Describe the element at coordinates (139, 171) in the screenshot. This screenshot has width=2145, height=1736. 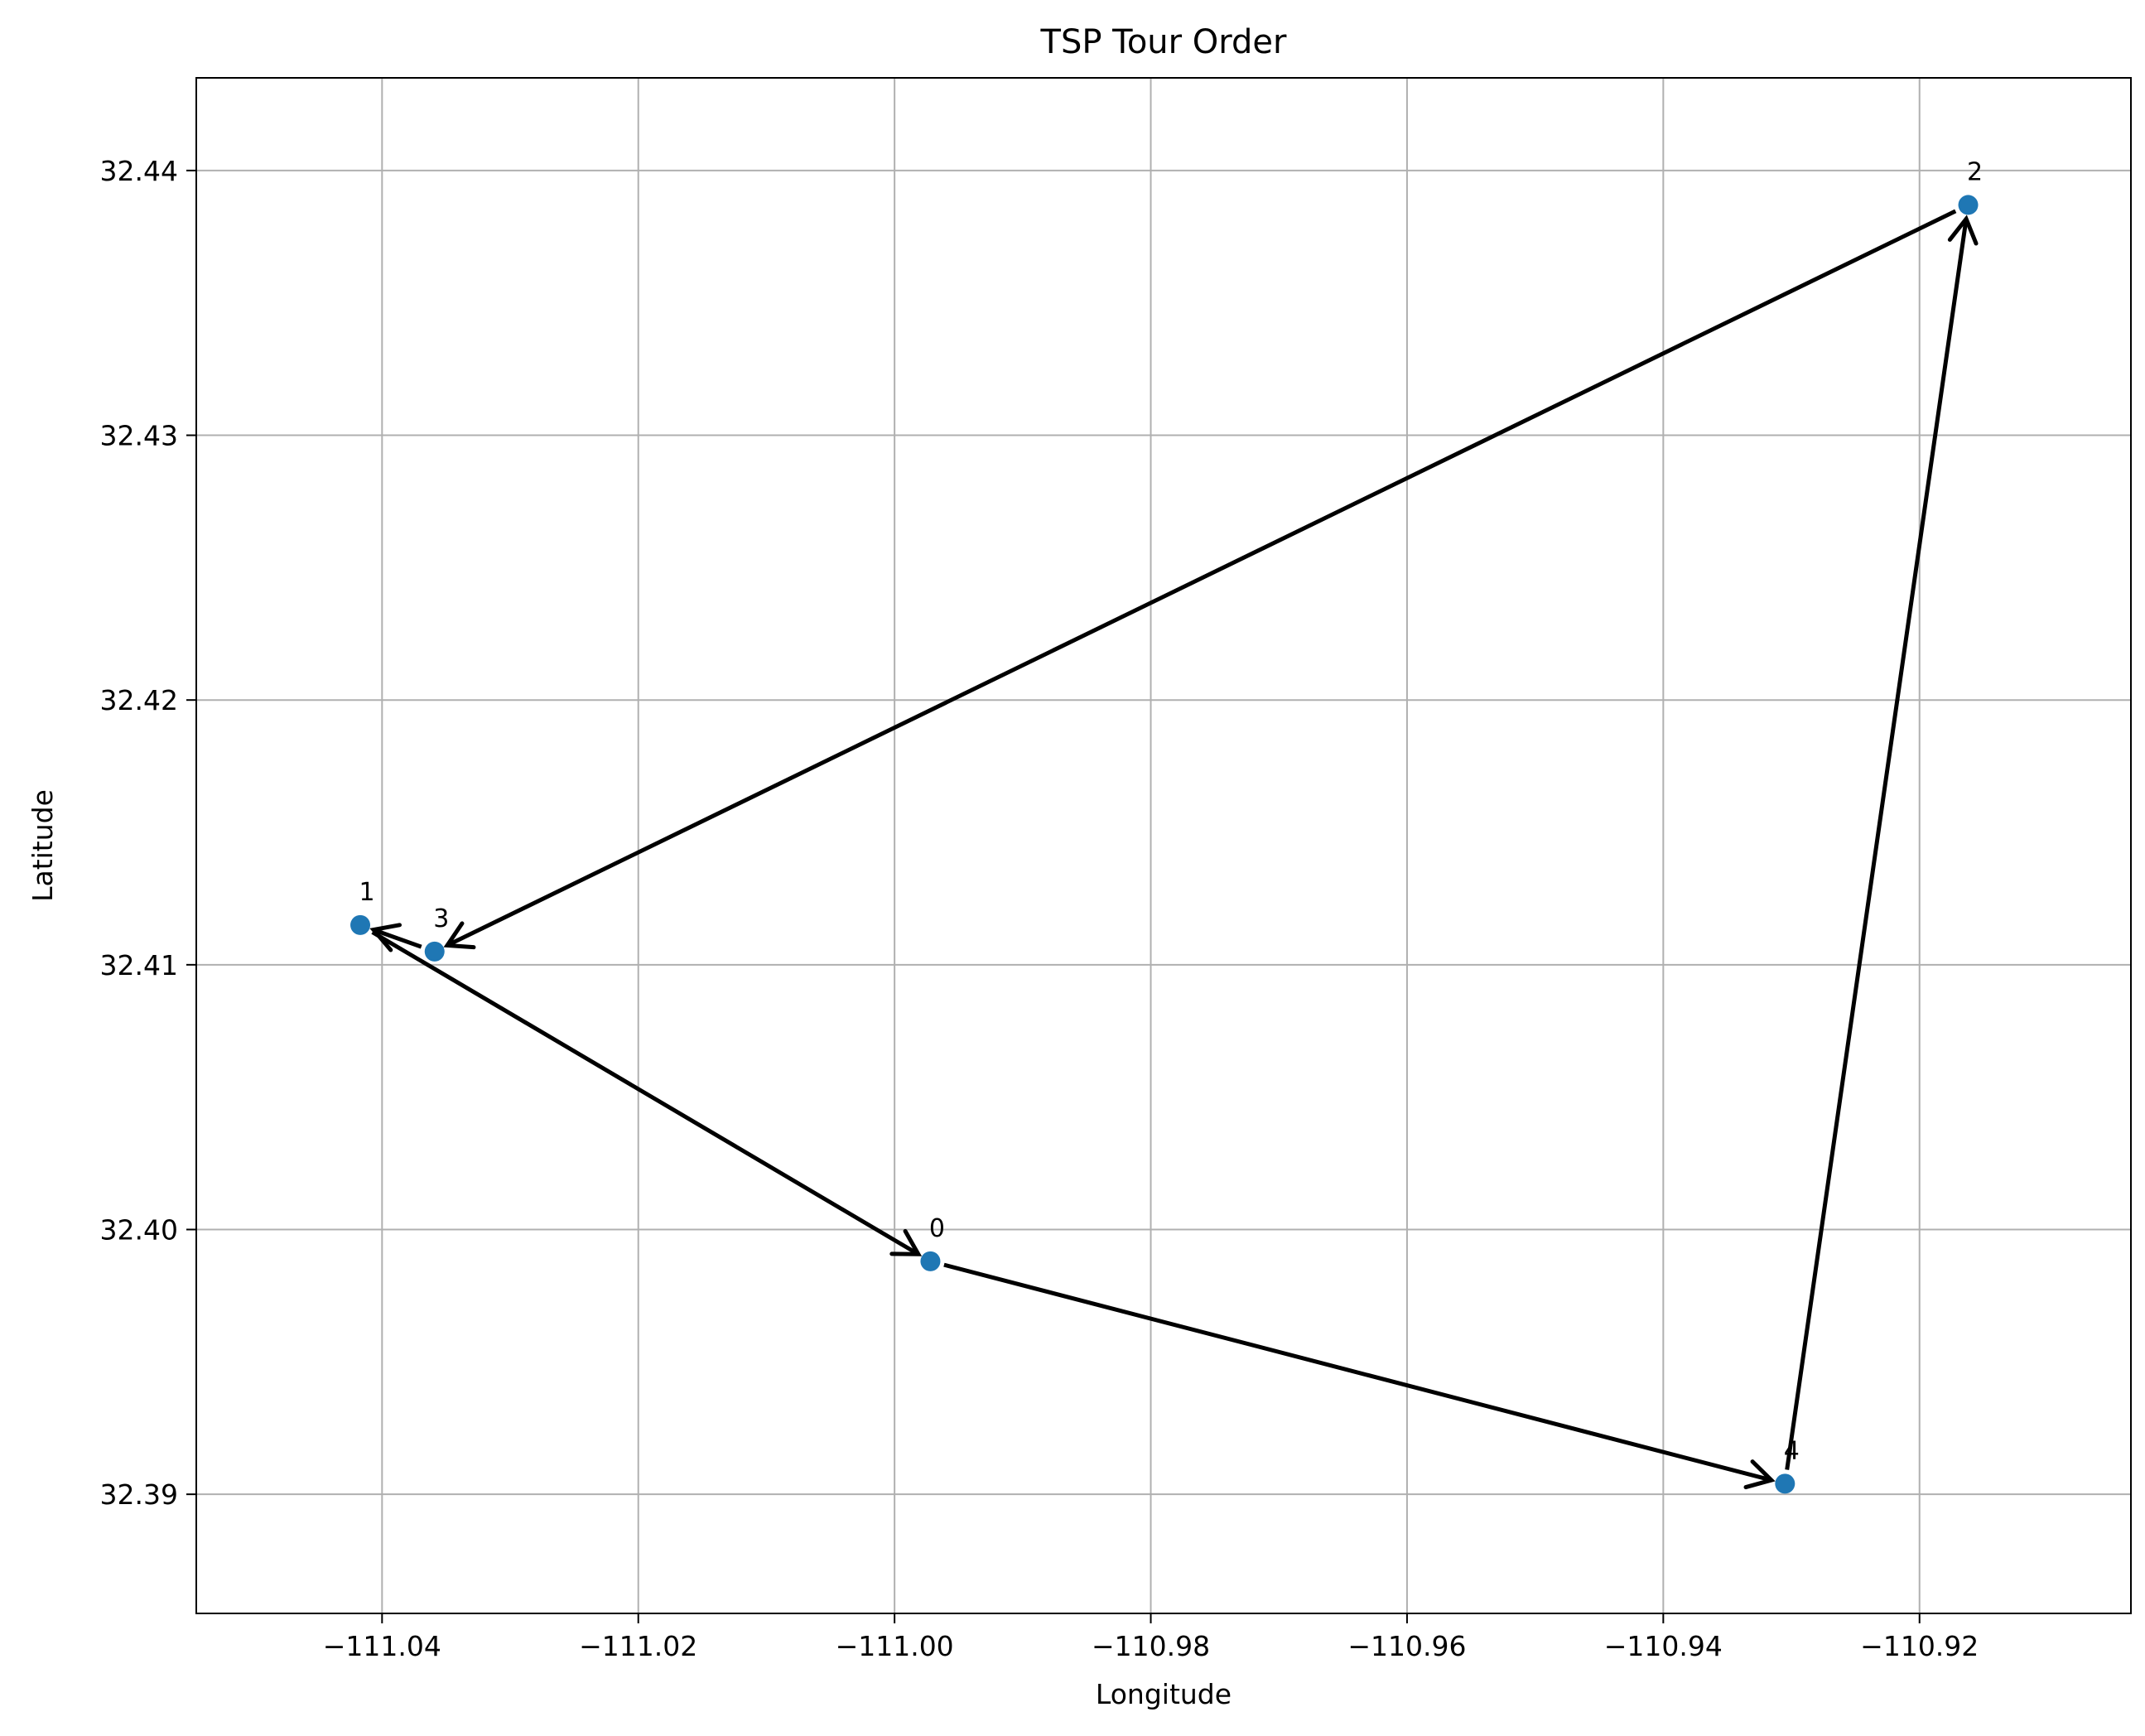
I see `y-tick-label: 32.44` at that location.